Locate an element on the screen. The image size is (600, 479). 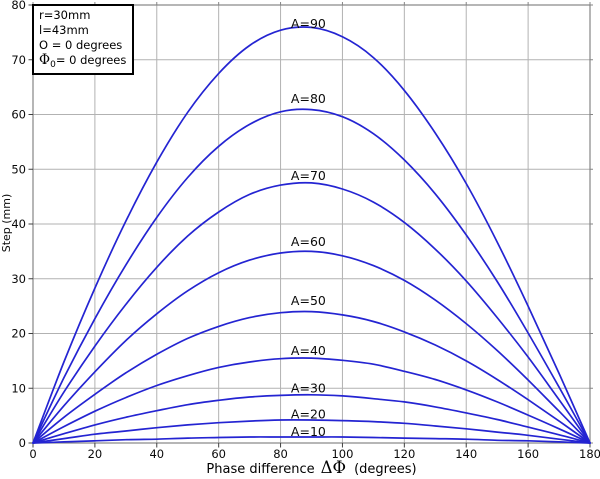
phi-subscript: 0 is located at coordinates (53, 65).